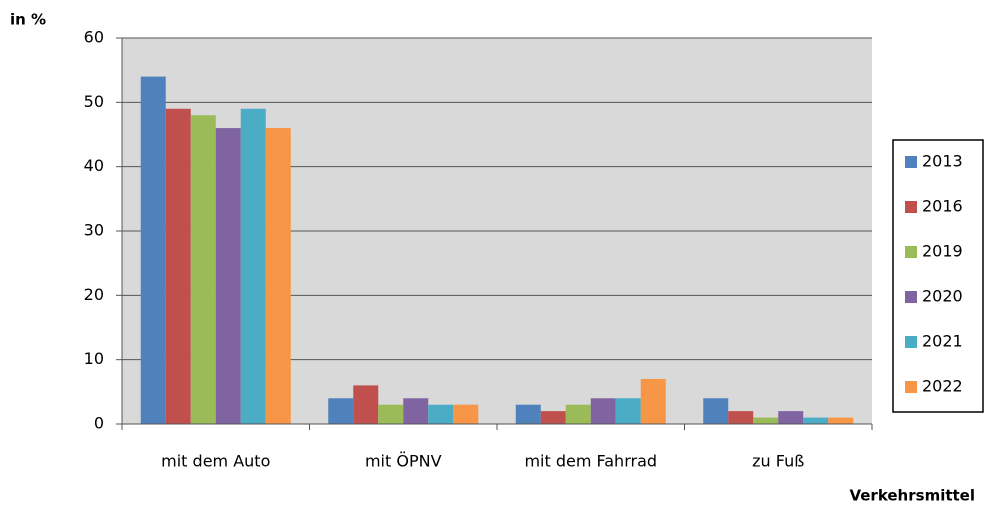 This screenshot has width=990, height=505. I want to click on legend-label: 2013, so click(942, 161).